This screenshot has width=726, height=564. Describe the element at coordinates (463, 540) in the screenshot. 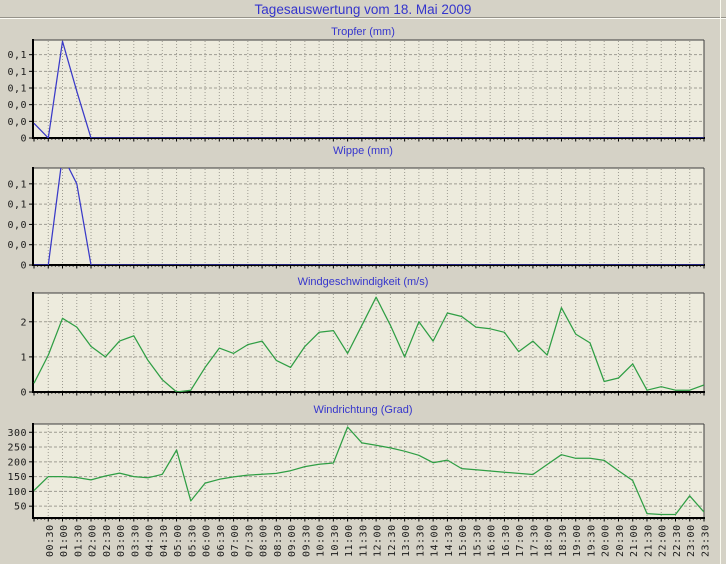

I see `x-axis-time-label: 15:00` at that location.